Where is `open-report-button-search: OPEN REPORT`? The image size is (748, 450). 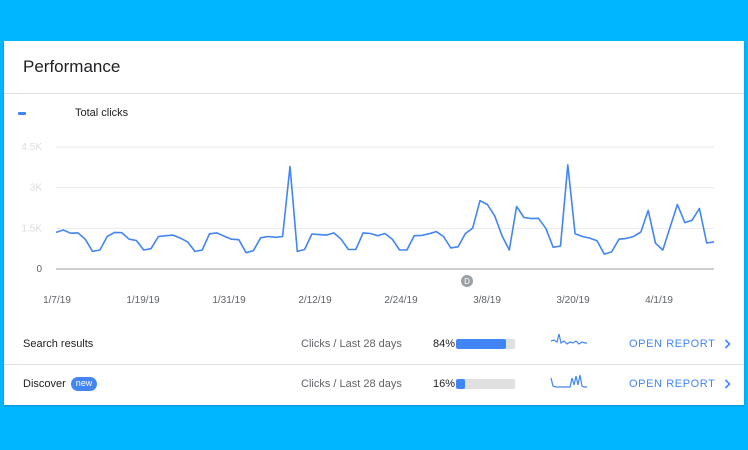
open-report-button-search: OPEN REPORT is located at coordinates (680, 344).